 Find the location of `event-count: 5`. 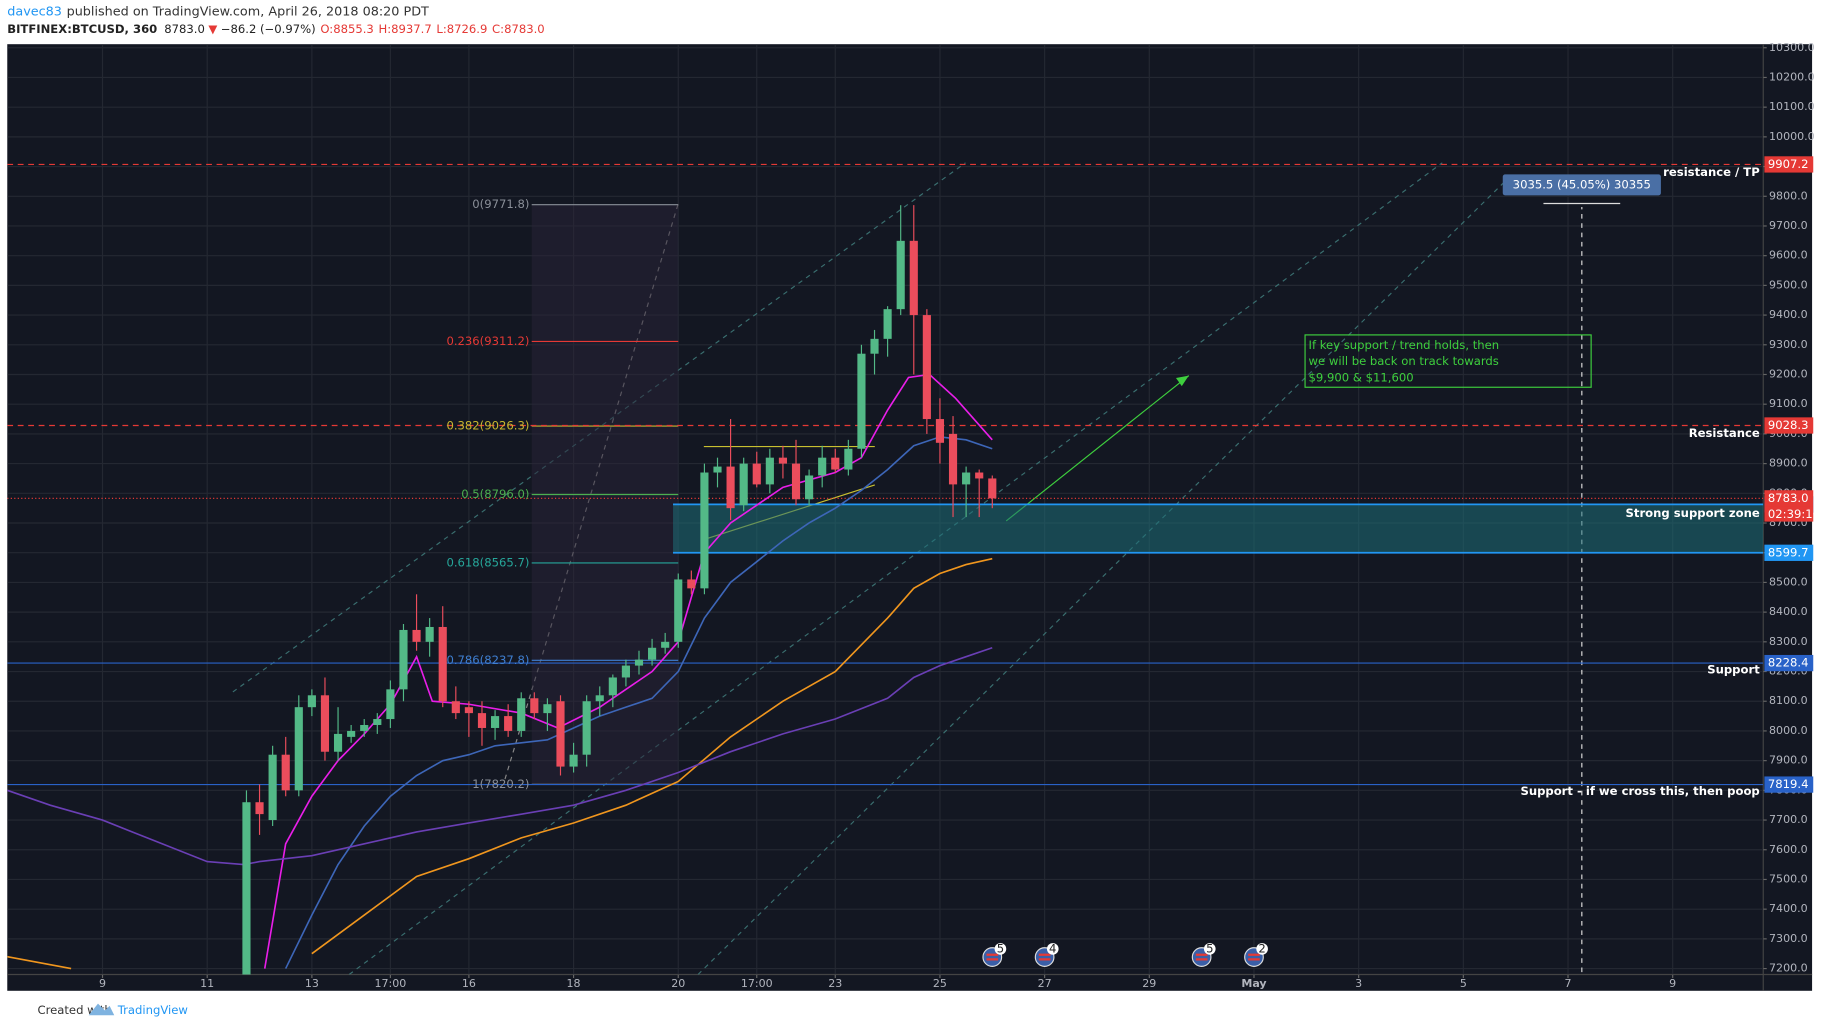

event-count: 5 is located at coordinates (1209, 948).